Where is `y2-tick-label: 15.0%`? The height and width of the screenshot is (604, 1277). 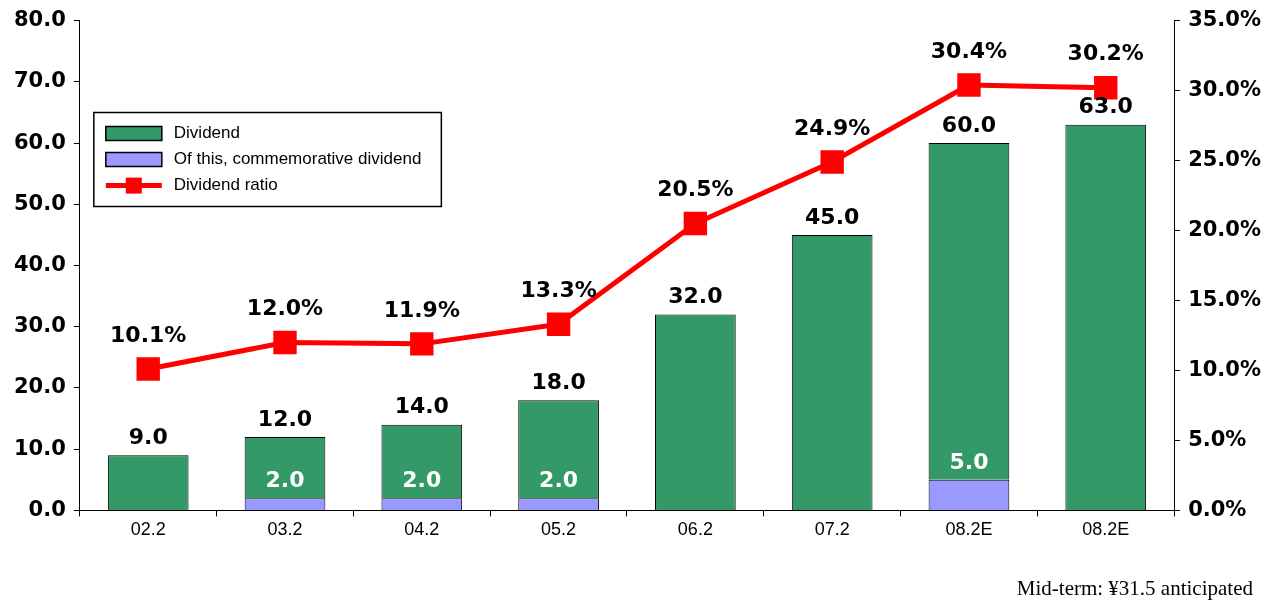
y2-tick-label: 15.0% is located at coordinates (1225, 298).